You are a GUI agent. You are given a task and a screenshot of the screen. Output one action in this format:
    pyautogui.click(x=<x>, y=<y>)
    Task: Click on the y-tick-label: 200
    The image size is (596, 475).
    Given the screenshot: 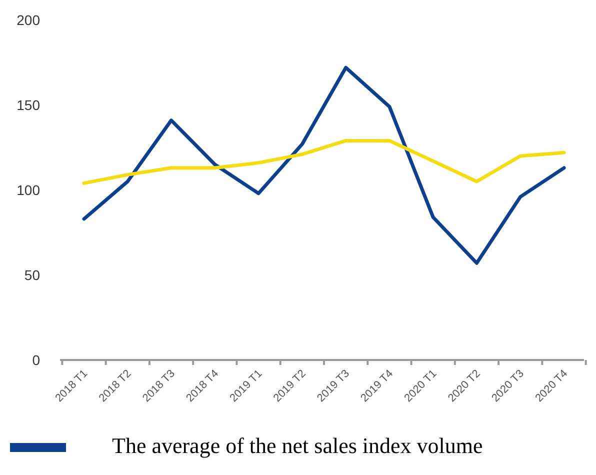 What is the action you would take?
    pyautogui.click(x=28, y=20)
    